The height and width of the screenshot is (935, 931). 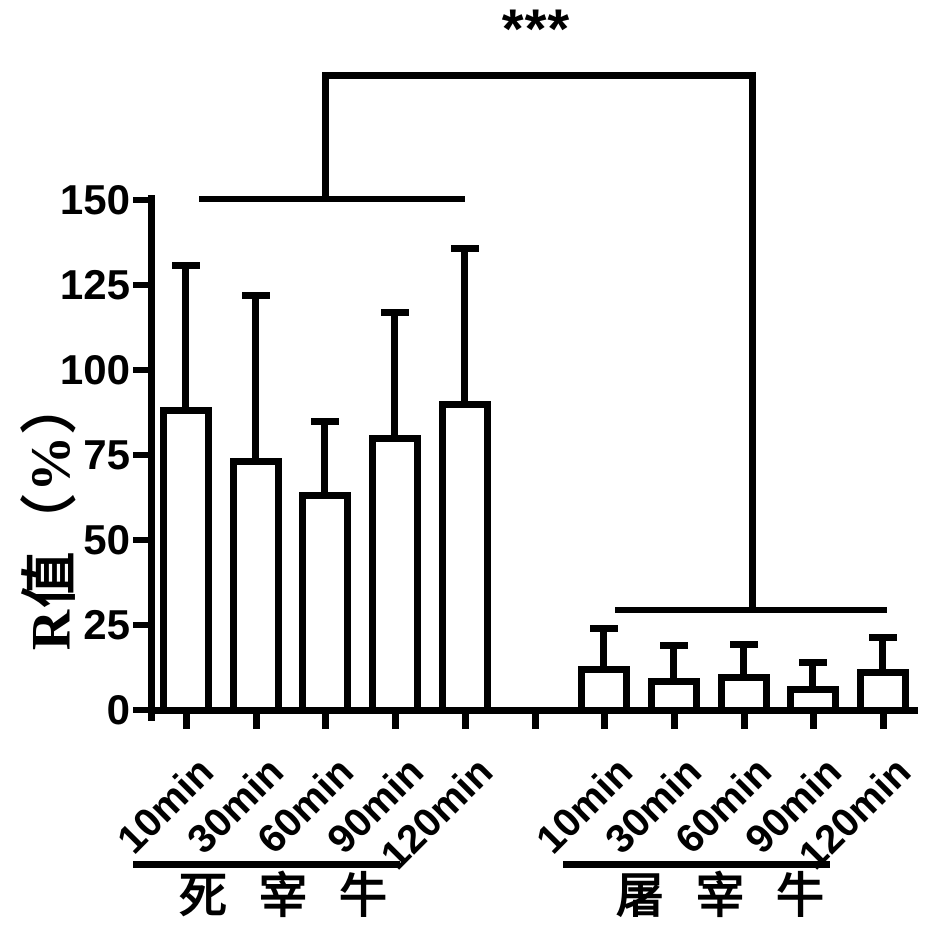 What do you see at coordinates (186, 560) in the screenshot?
I see `bar-10min-group1` at bounding box center [186, 560].